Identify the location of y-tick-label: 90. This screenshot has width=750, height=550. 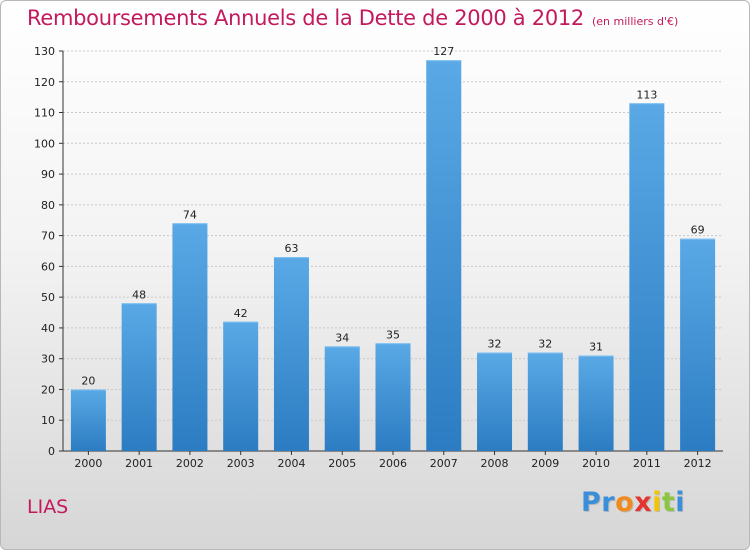
(48, 174).